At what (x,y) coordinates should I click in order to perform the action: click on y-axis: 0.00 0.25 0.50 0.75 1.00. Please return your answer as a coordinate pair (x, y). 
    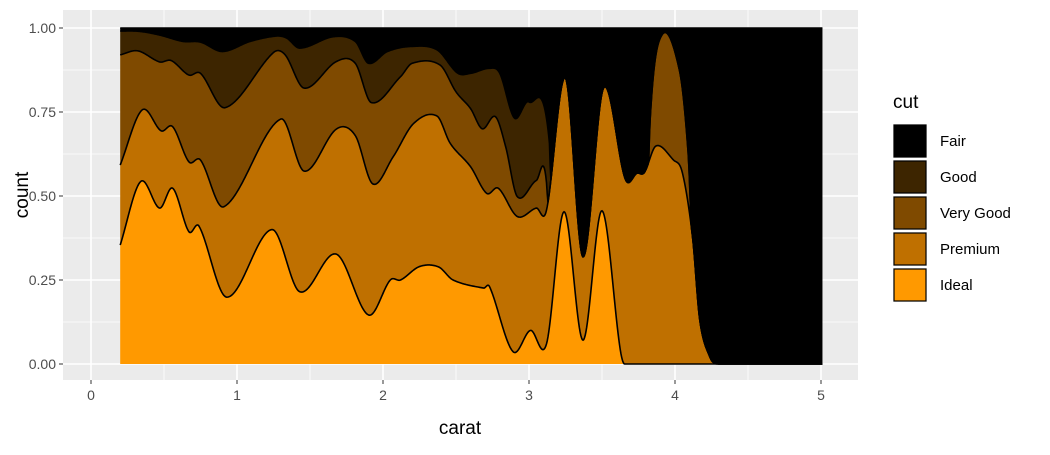
    Looking at the image, I should click on (46, 196).